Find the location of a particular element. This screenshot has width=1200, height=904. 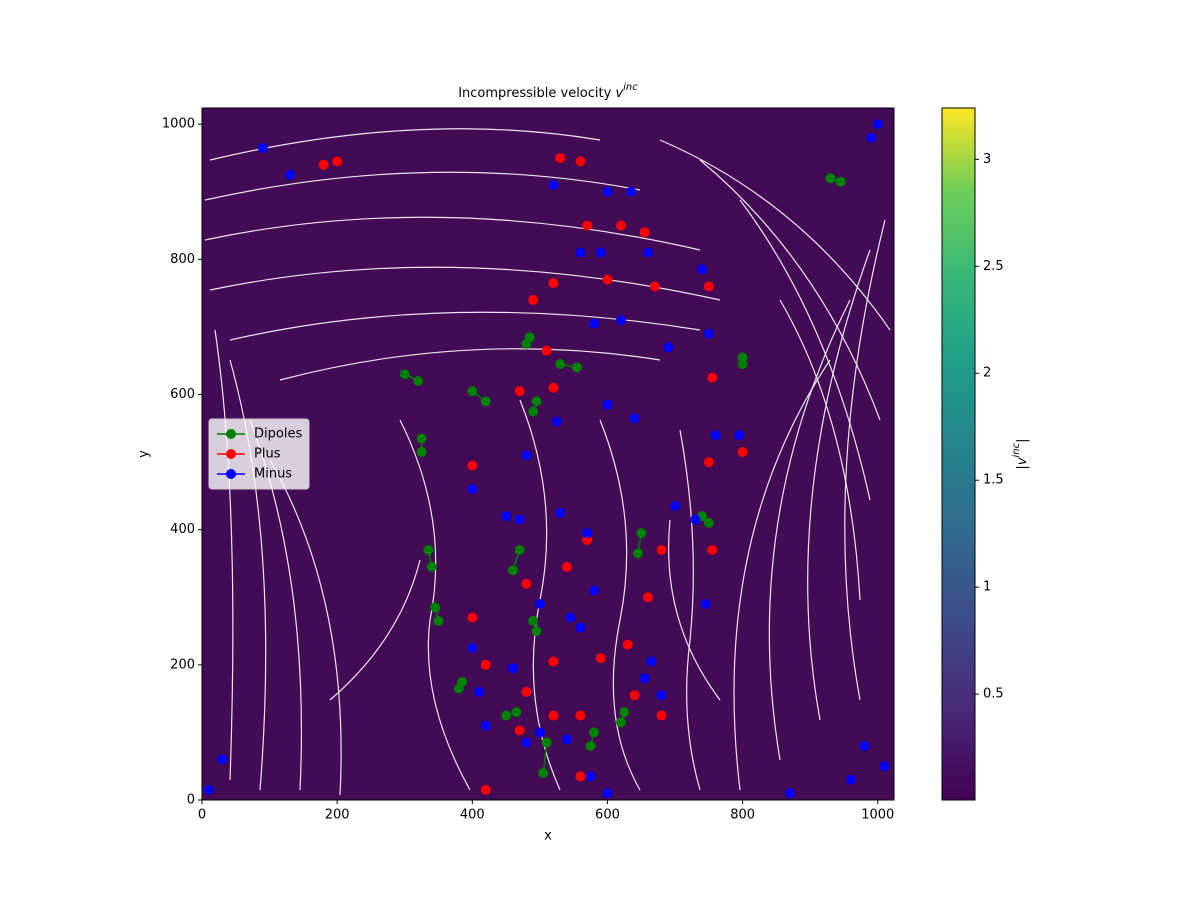

title-text: Incompressible velocity is located at coordinates (536, 93).